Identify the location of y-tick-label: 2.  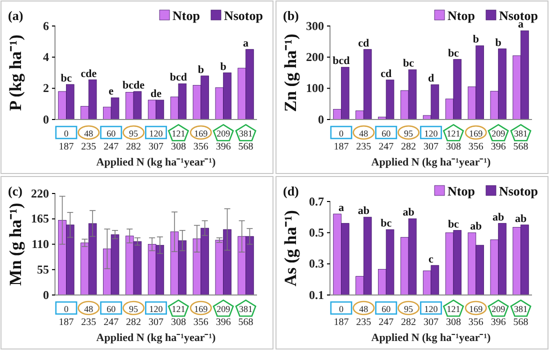
(46, 88).